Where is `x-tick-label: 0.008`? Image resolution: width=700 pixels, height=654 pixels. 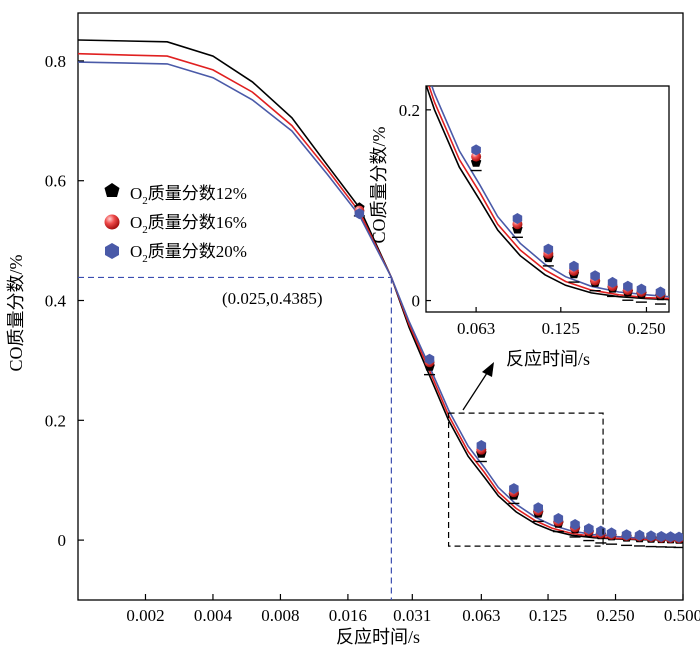 x-tick-label: 0.008 is located at coordinates (280, 615).